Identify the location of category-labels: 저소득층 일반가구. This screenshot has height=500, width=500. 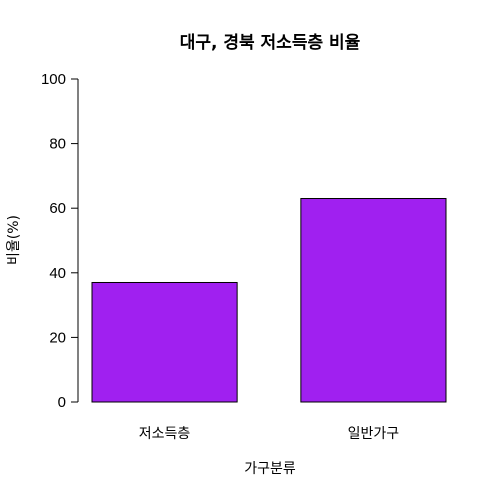
(269, 434).